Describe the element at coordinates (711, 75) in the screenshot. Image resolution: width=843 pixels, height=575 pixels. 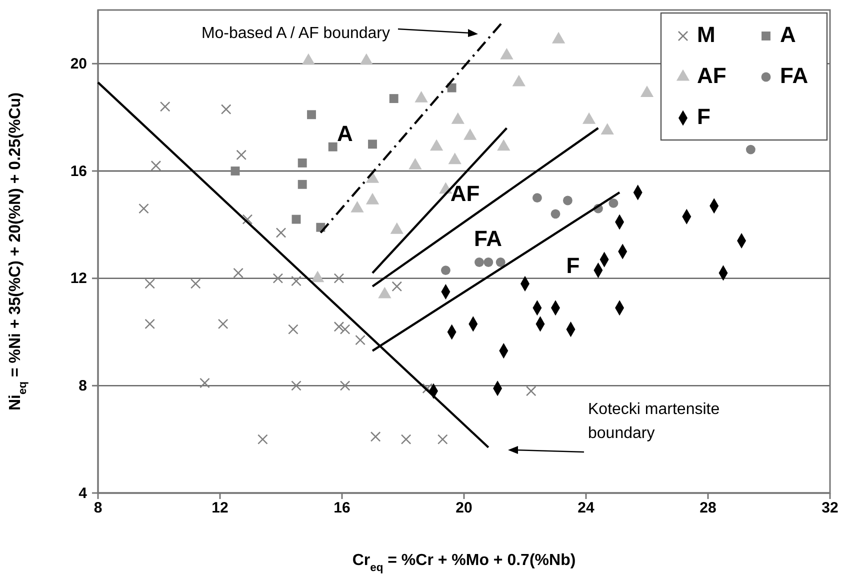
I see `legend-label: AF` at that location.